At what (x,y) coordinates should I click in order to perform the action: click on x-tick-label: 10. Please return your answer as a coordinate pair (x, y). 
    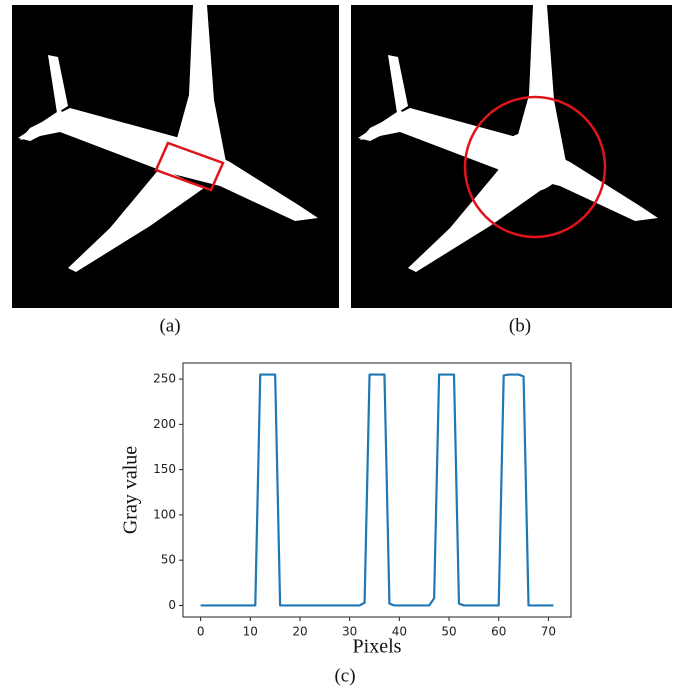
    Looking at the image, I should click on (250, 632).